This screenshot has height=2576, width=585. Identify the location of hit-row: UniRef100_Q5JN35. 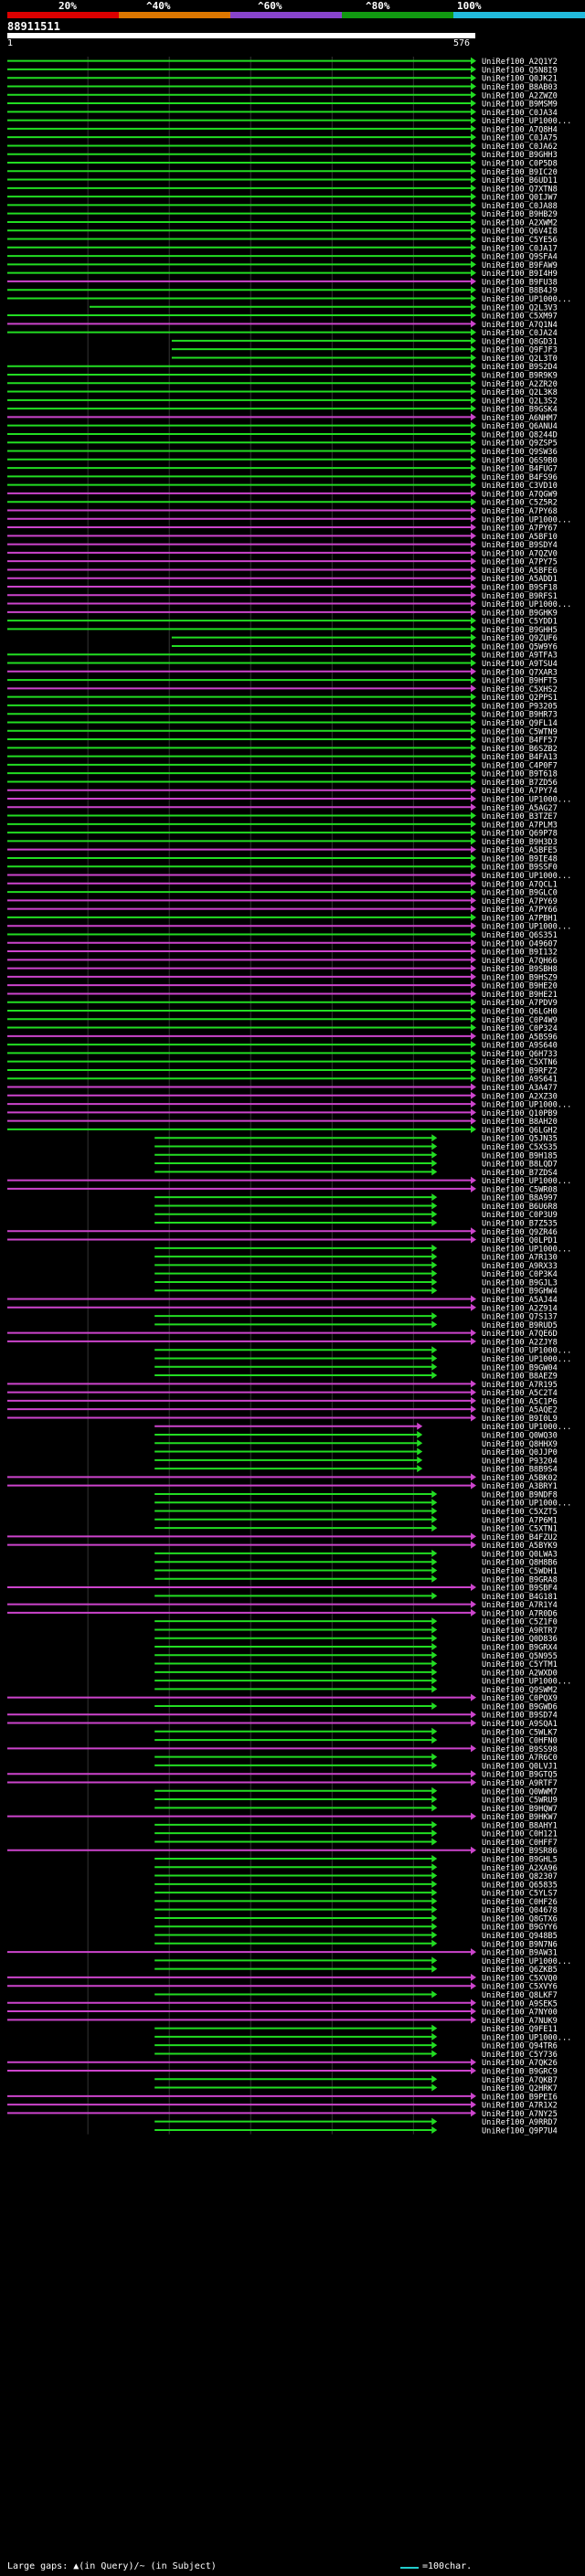
(356, 1139).